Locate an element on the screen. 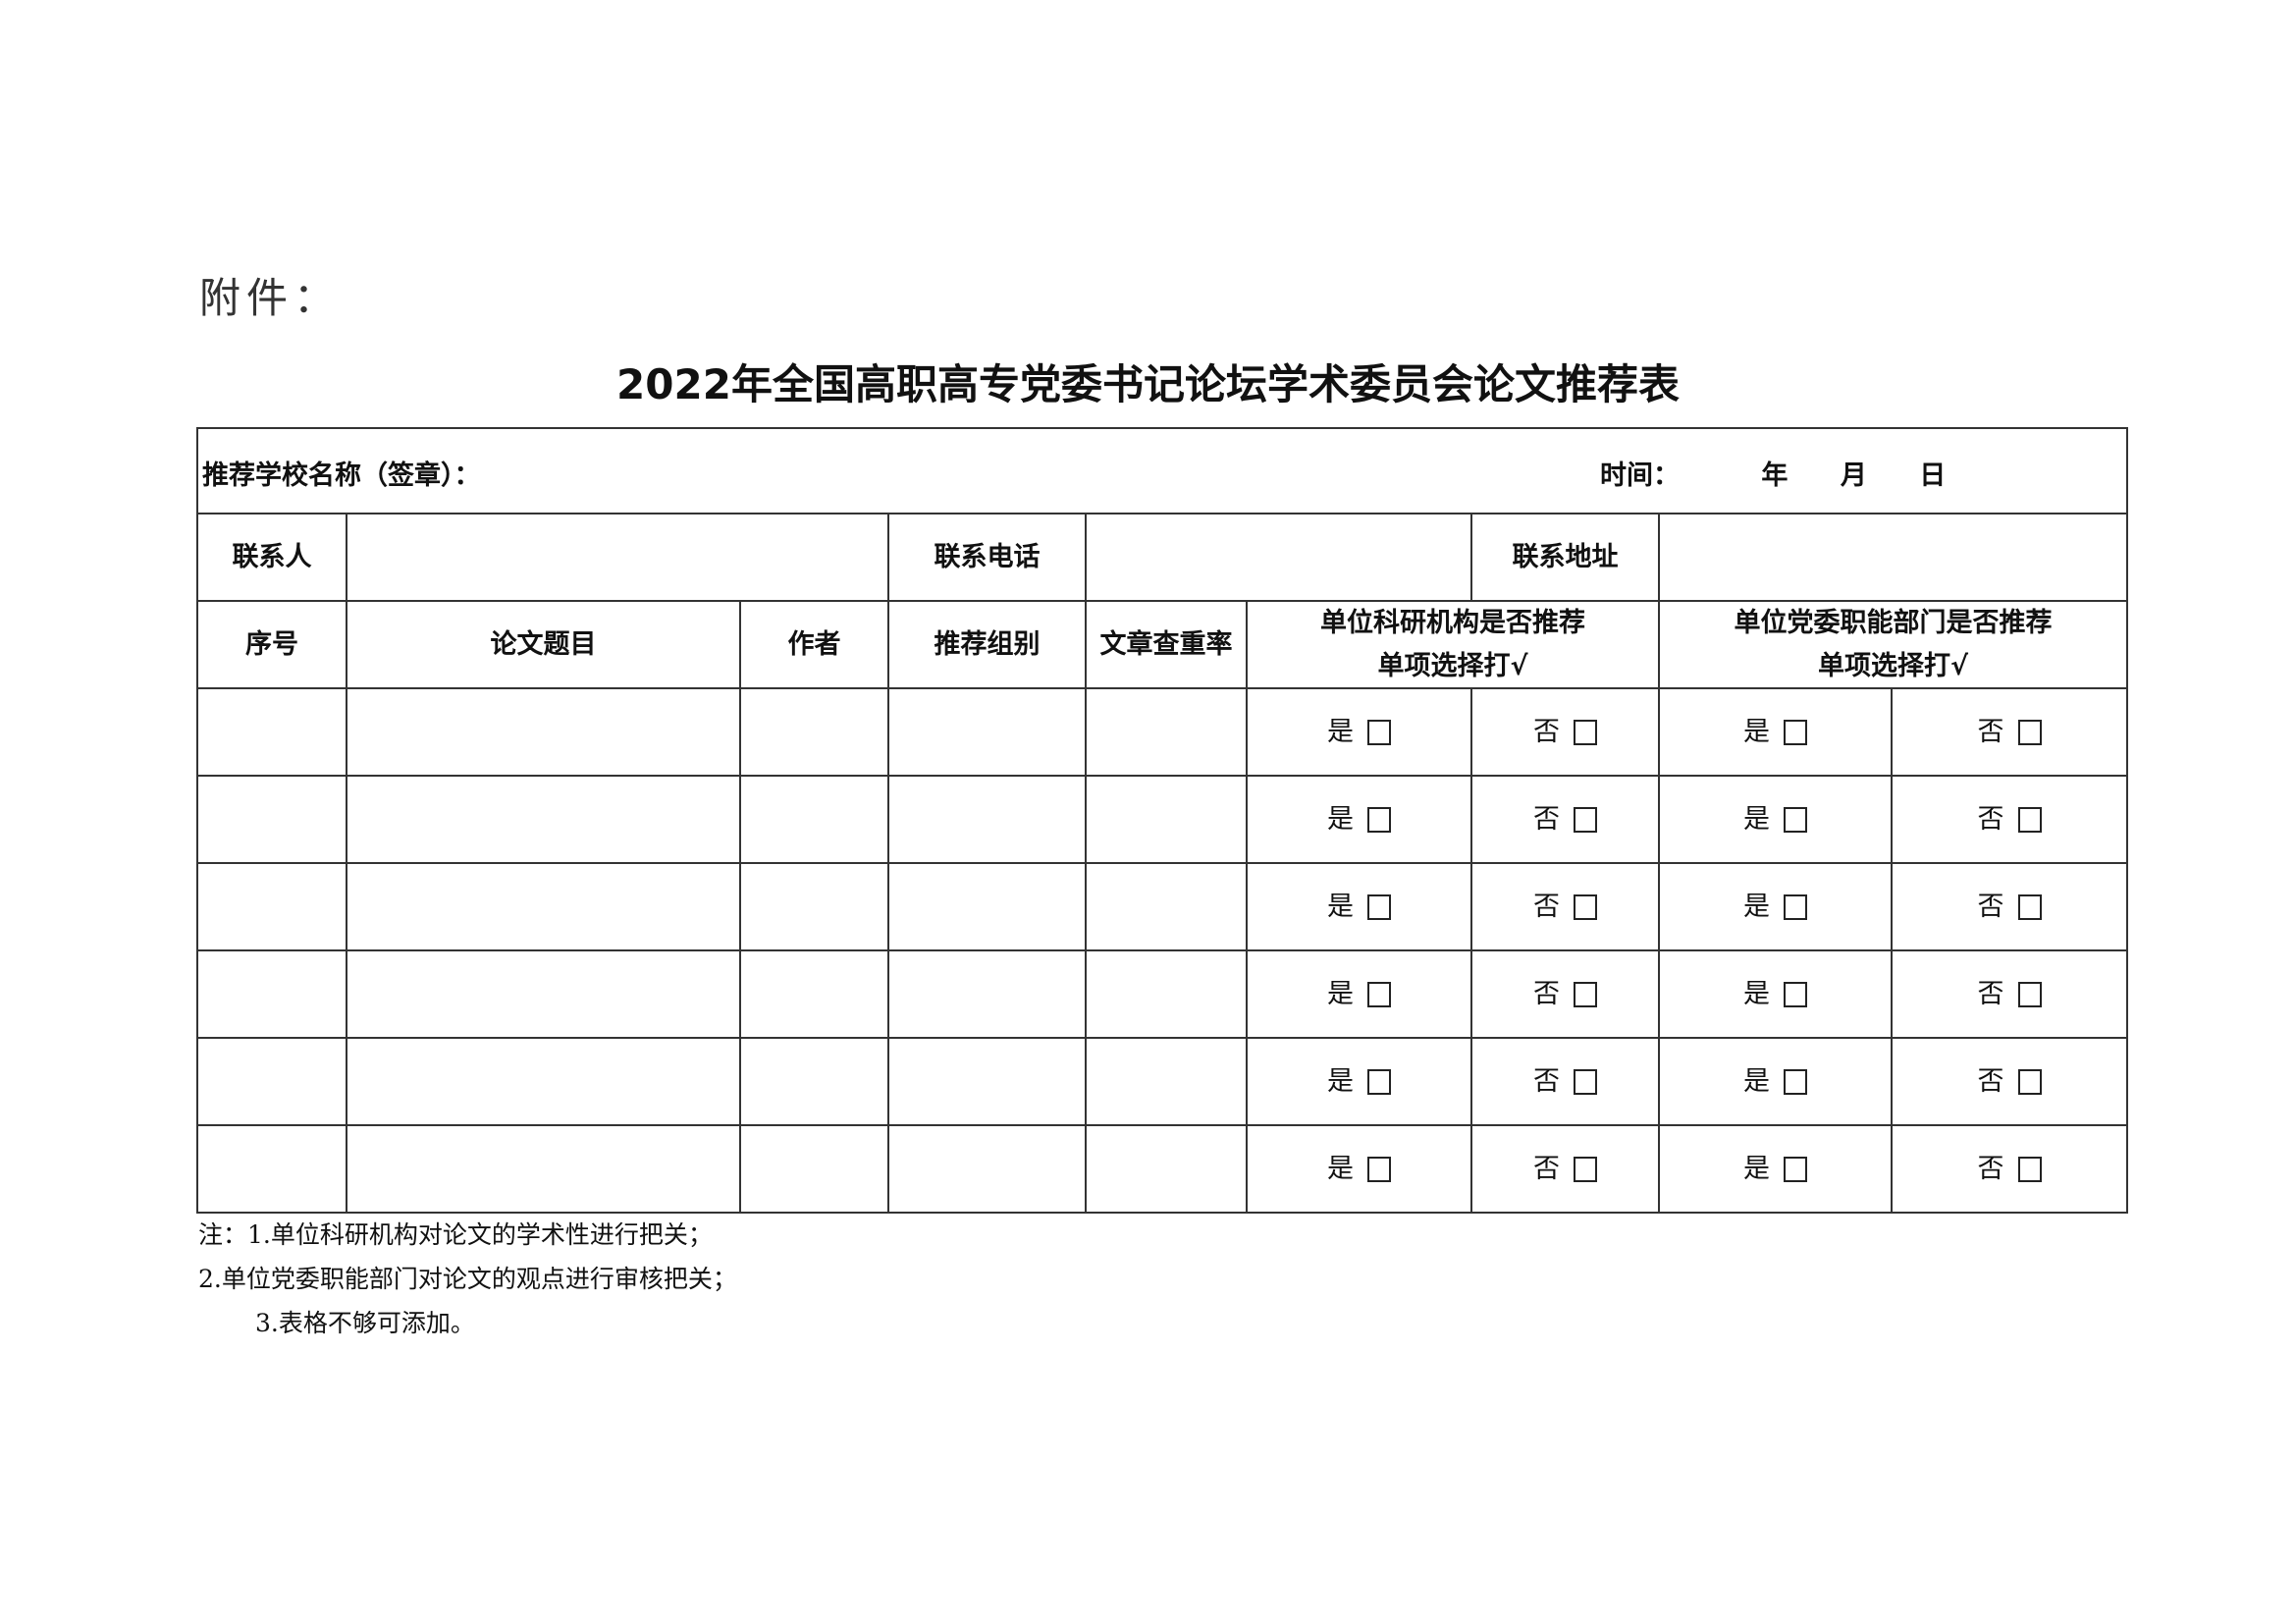  contact-person-label: 联系人 is located at coordinates (271, 557).